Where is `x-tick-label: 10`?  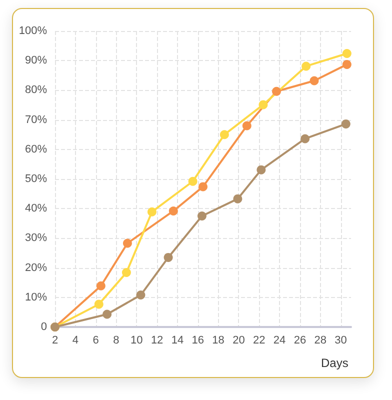
x-tick-label: 10 is located at coordinates (136, 340).